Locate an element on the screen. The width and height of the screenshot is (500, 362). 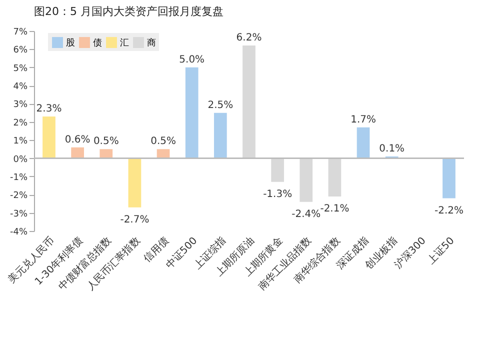
legend-label: 债 is located at coordinates (97, 43).